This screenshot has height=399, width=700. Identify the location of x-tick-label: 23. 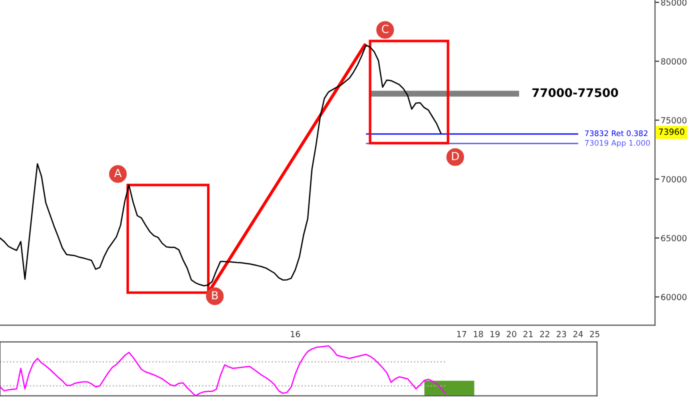
(561, 334).